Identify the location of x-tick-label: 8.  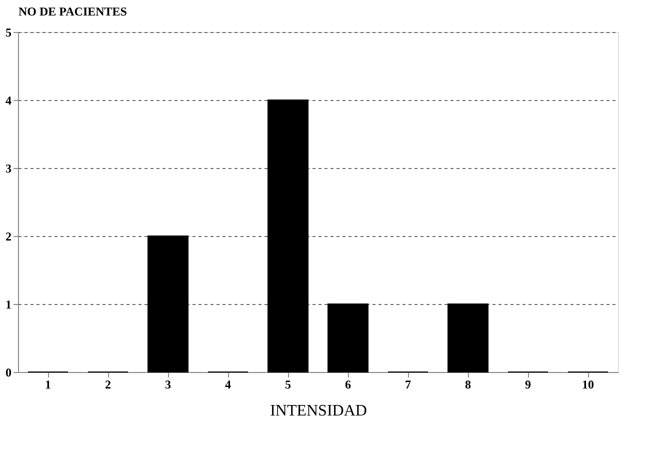
(468, 385).